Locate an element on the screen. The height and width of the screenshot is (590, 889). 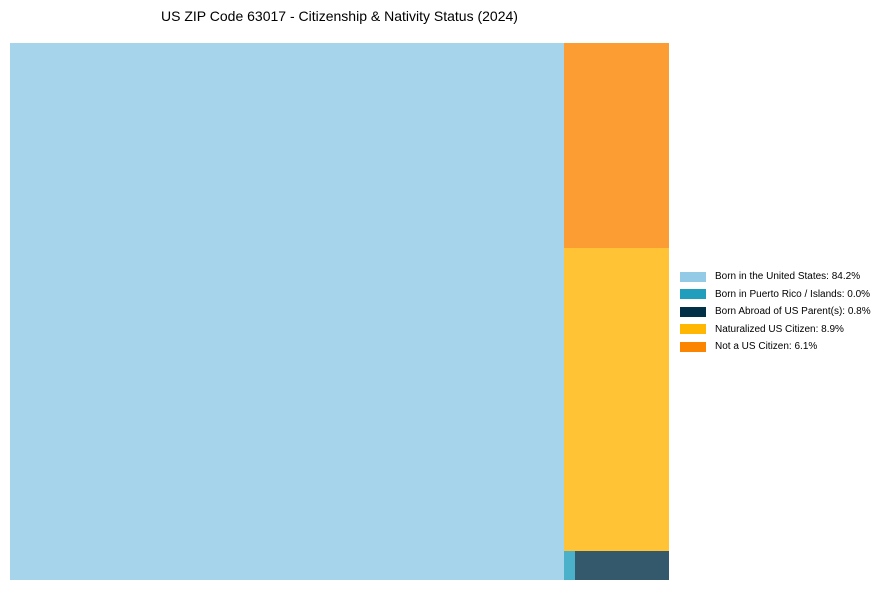
legend-item-puerto-rico: Born in Puerto Rico / Islands: 0.0% is located at coordinates (775, 295).